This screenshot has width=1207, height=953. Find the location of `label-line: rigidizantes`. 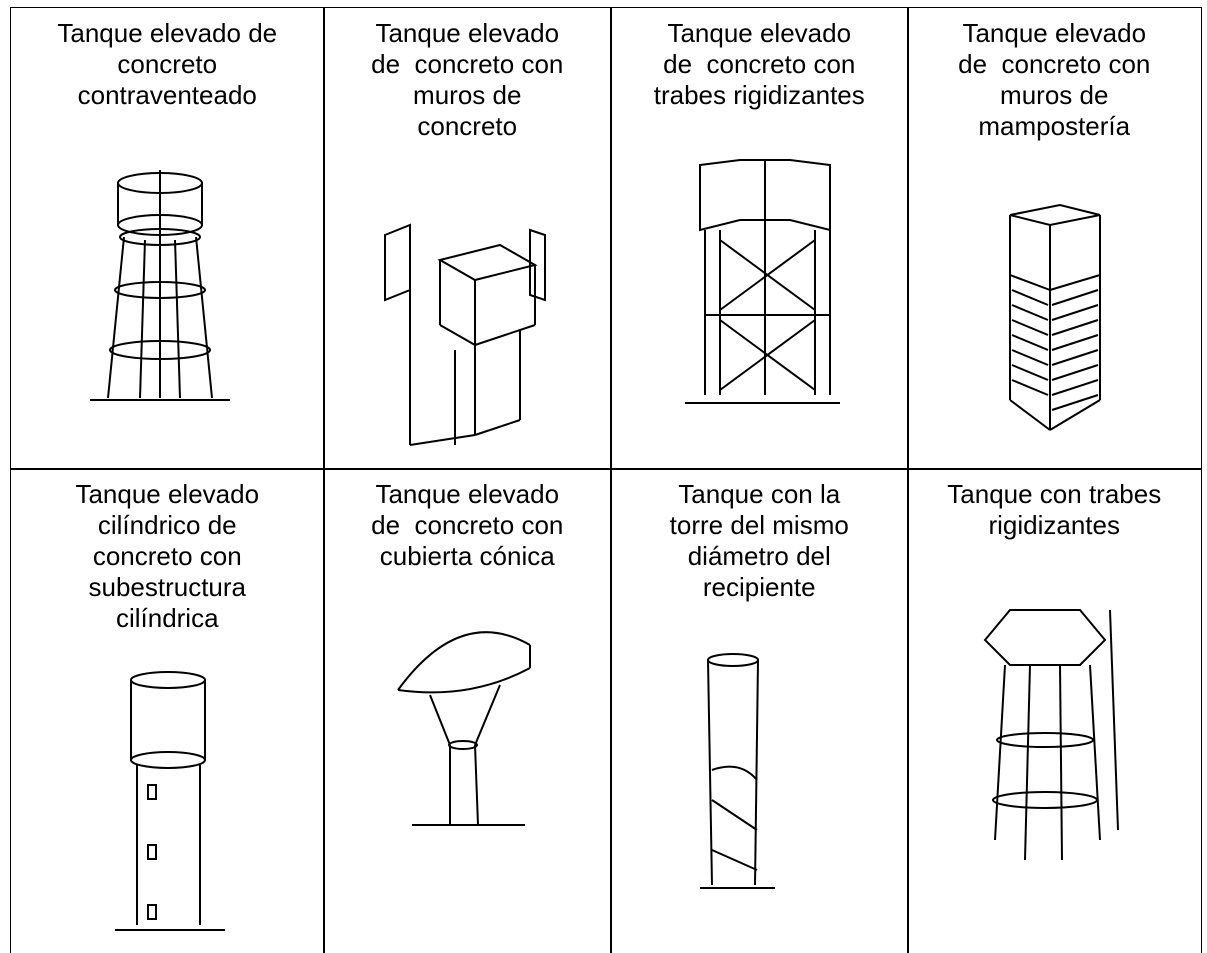

label-line: rigidizantes is located at coordinates (1054, 525).